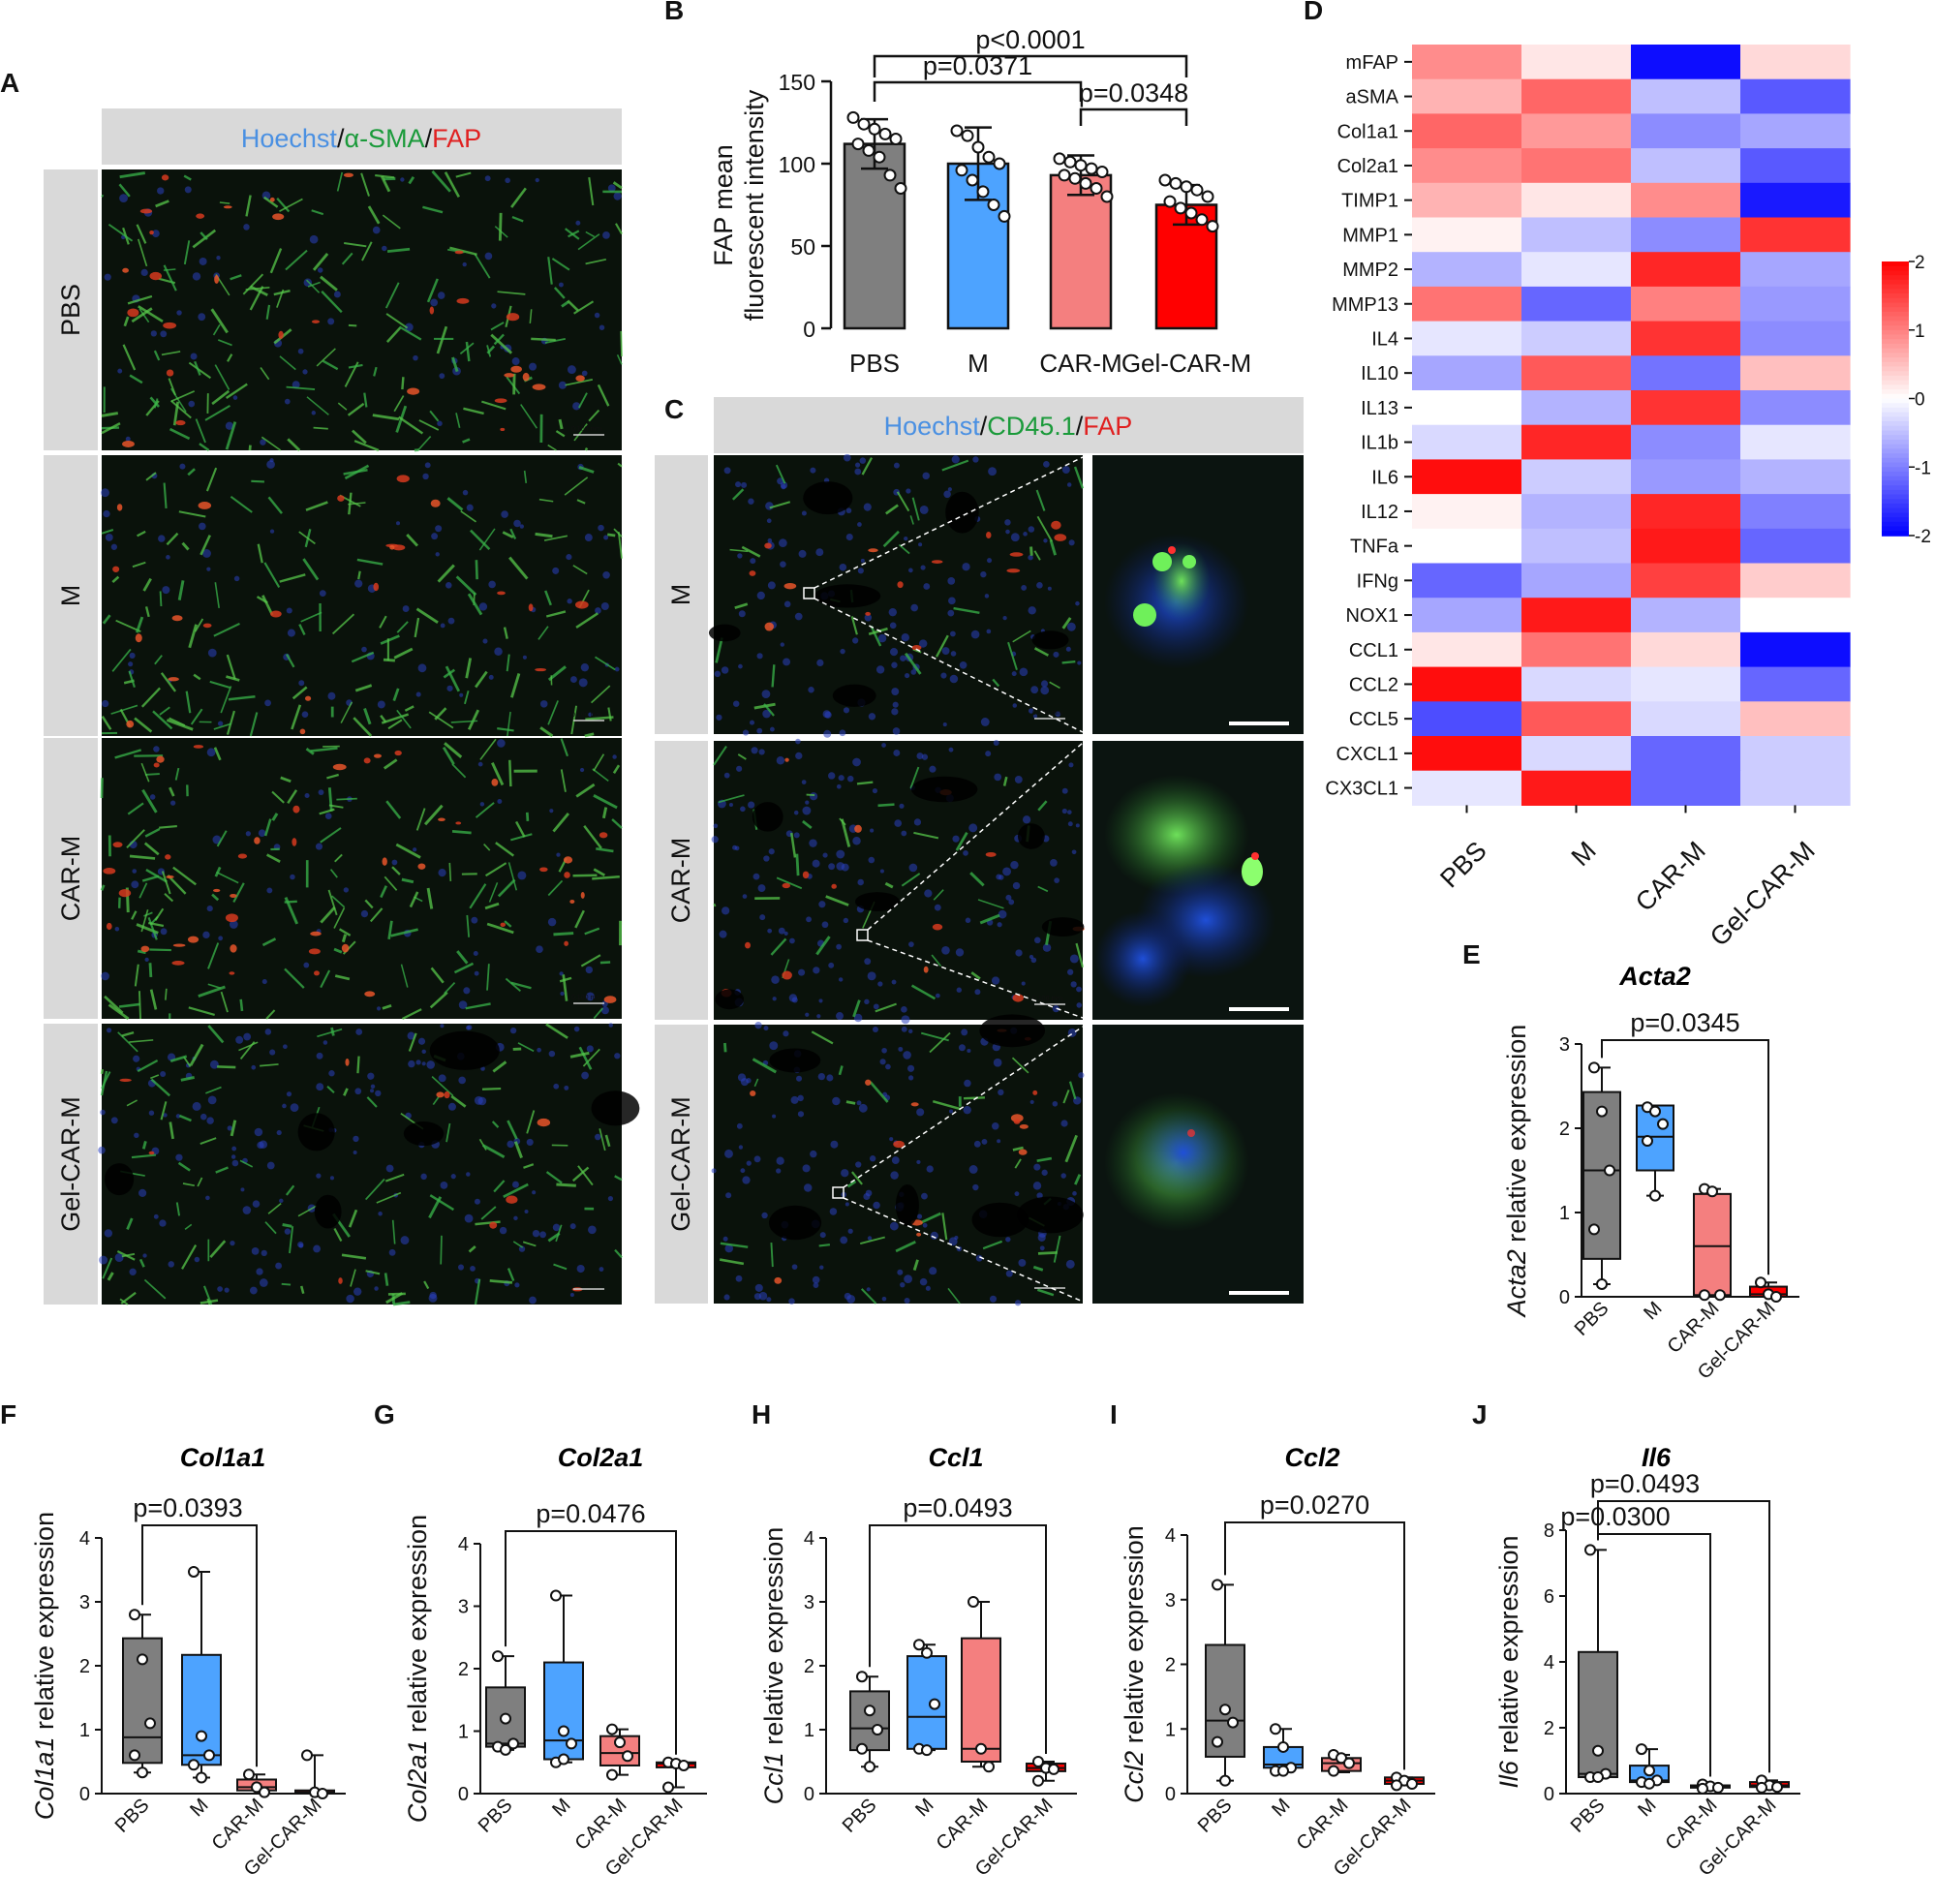 This screenshot has width=1935, height=1904. I want to click on fap-puncta, so click(1191, 1133).